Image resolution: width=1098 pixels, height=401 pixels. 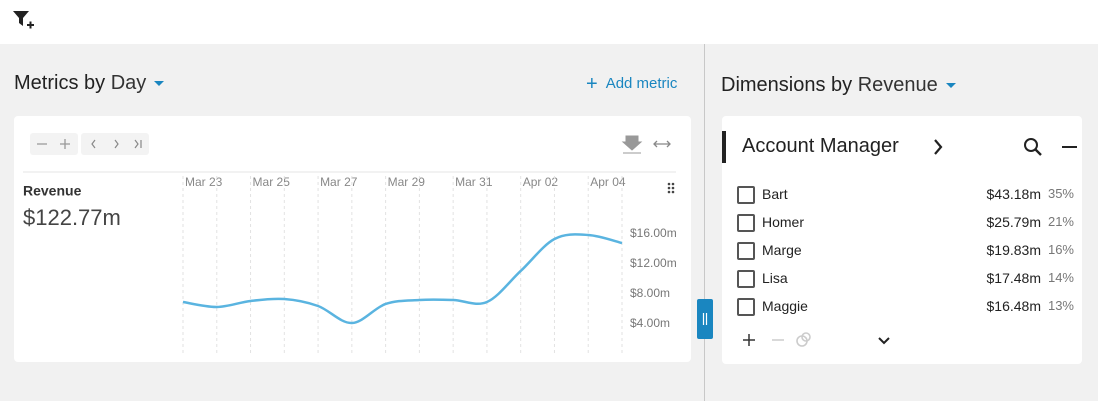 I want to click on row-share: 21%, so click(x=1060, y=221).